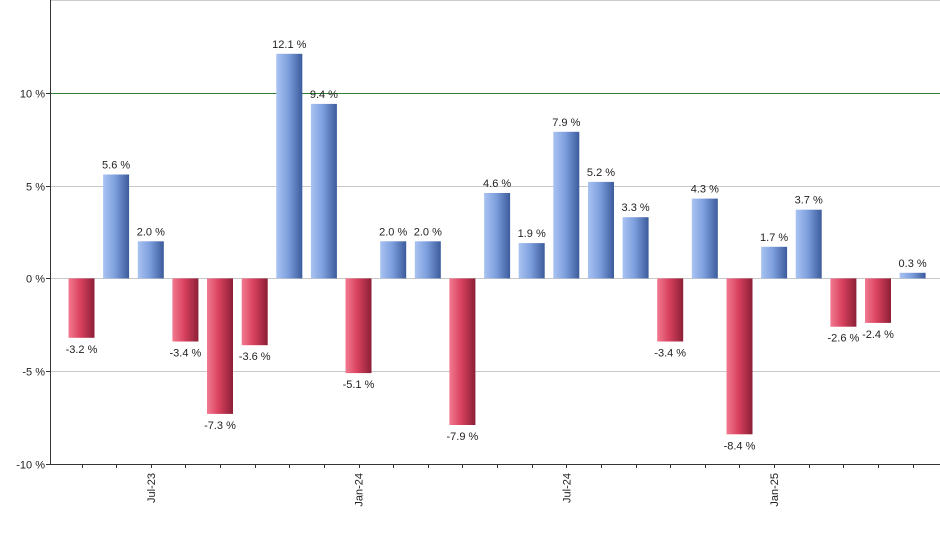  What do you see at coordinates (913, 264) in the screenshot?
I see `data-label: 0.3 %` at bounding box center [913, 264].